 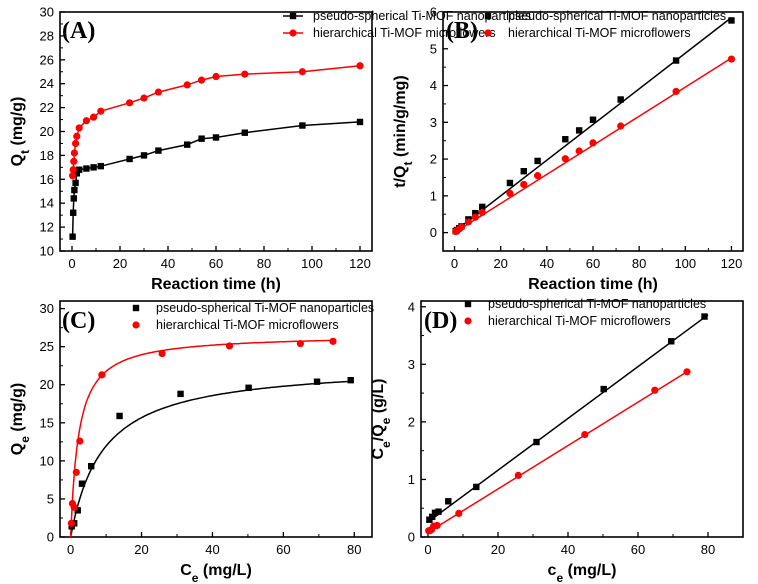 What do you see at coordinates (78, 321) in the screenshot?
I see `panel-label: (C)` at bounding box center [78, 321].